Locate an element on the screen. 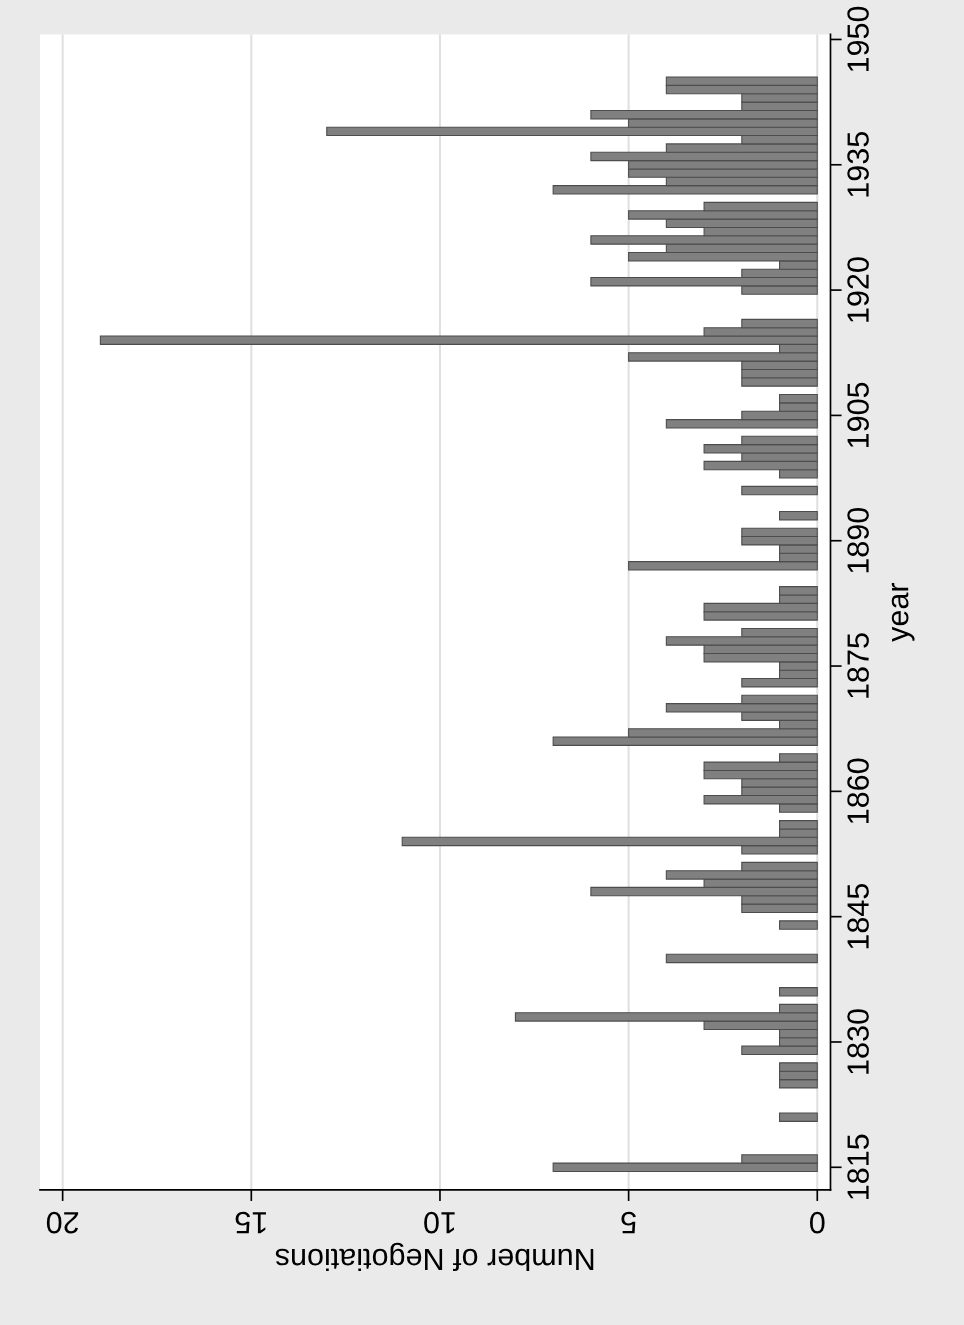  x-tick-label: 15 is located at coordinates (250, 1222).